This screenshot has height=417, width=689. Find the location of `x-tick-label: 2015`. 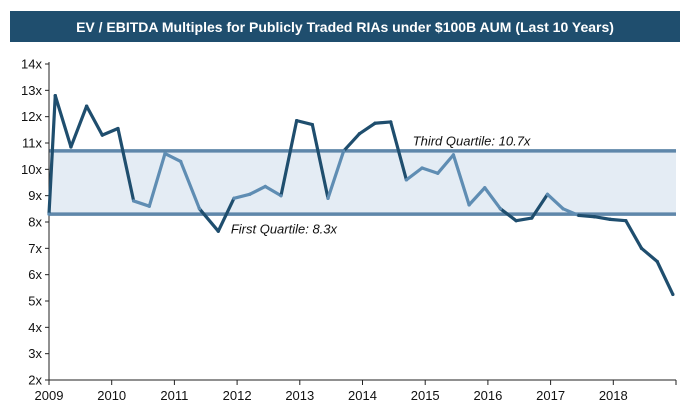

x-tick-label: 2015 is located at coordinates (425, 395).